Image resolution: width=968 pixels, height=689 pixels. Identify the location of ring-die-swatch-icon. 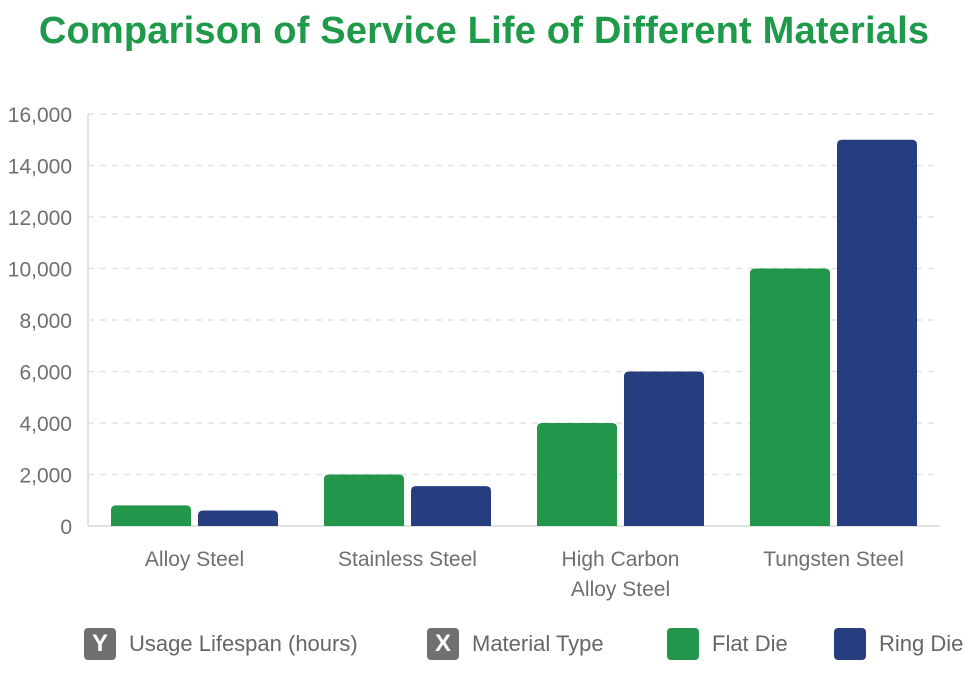
(850, 644).